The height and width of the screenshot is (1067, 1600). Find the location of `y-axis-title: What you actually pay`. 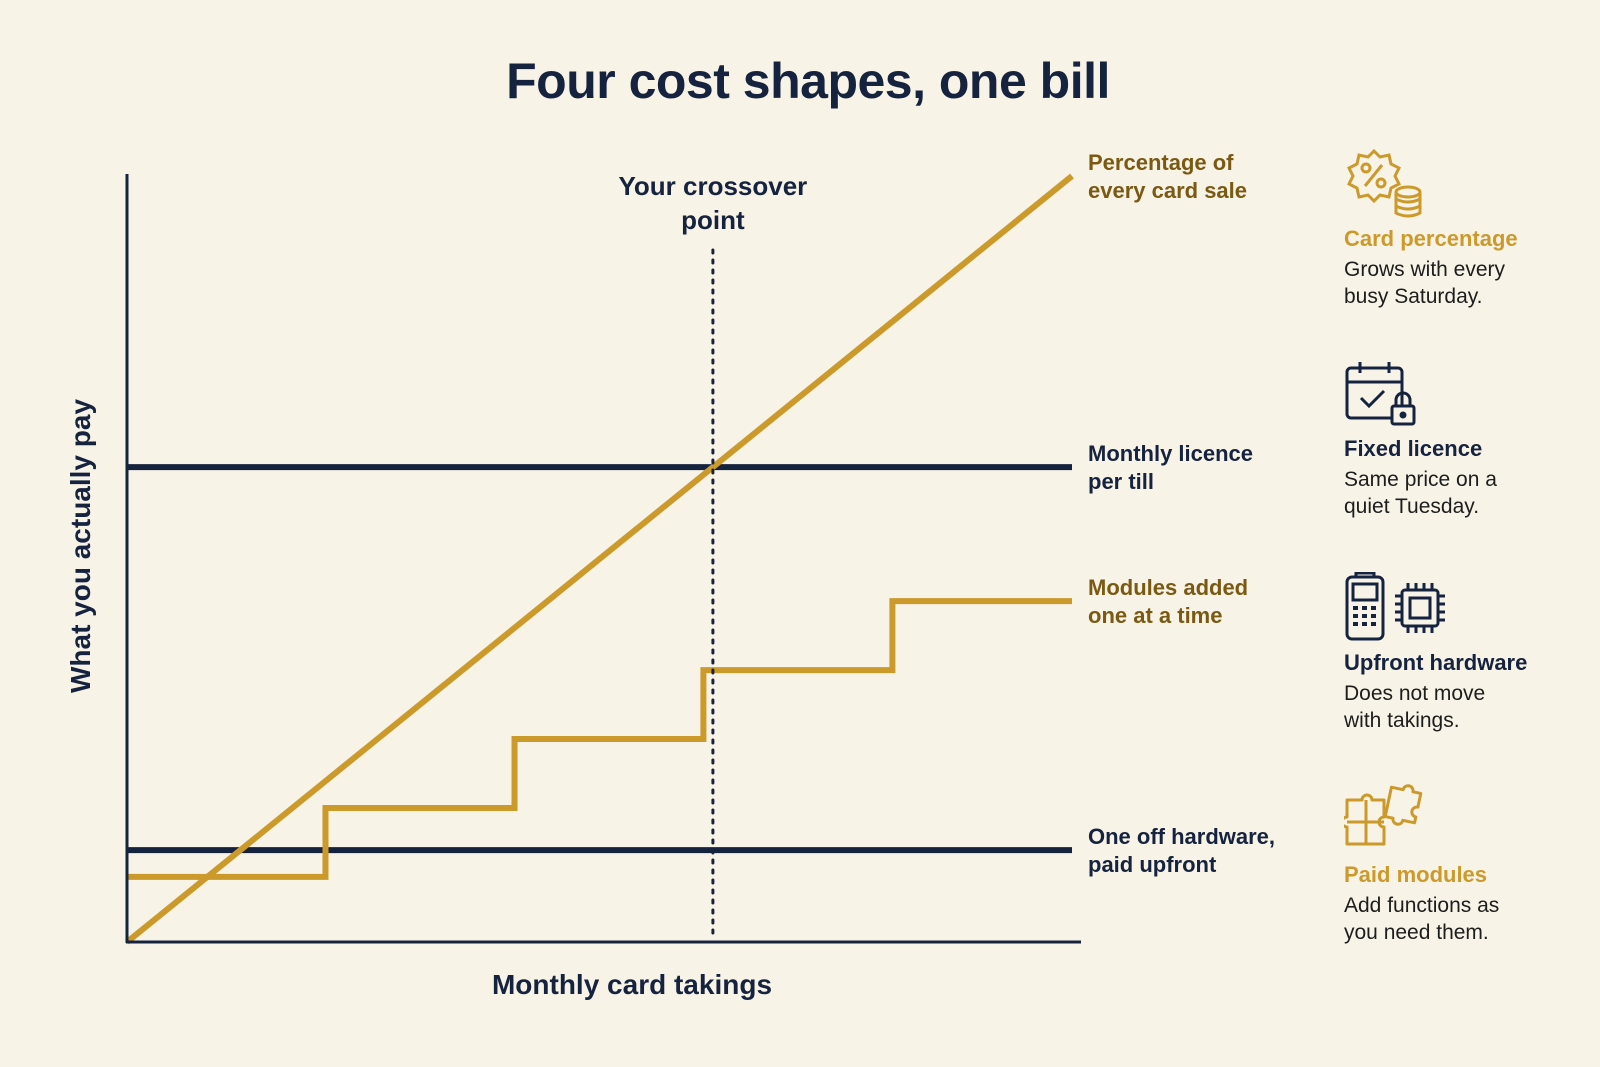

y-axis-title: What you actually pay is located at coordinates (80, 546).